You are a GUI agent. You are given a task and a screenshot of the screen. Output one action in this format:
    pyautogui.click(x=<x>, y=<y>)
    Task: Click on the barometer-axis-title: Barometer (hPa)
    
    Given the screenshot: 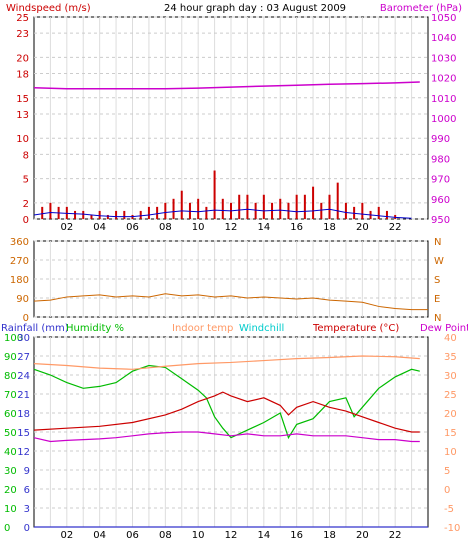 What is the action you would take?
    pyautogui.click(x=421, y=8)
    